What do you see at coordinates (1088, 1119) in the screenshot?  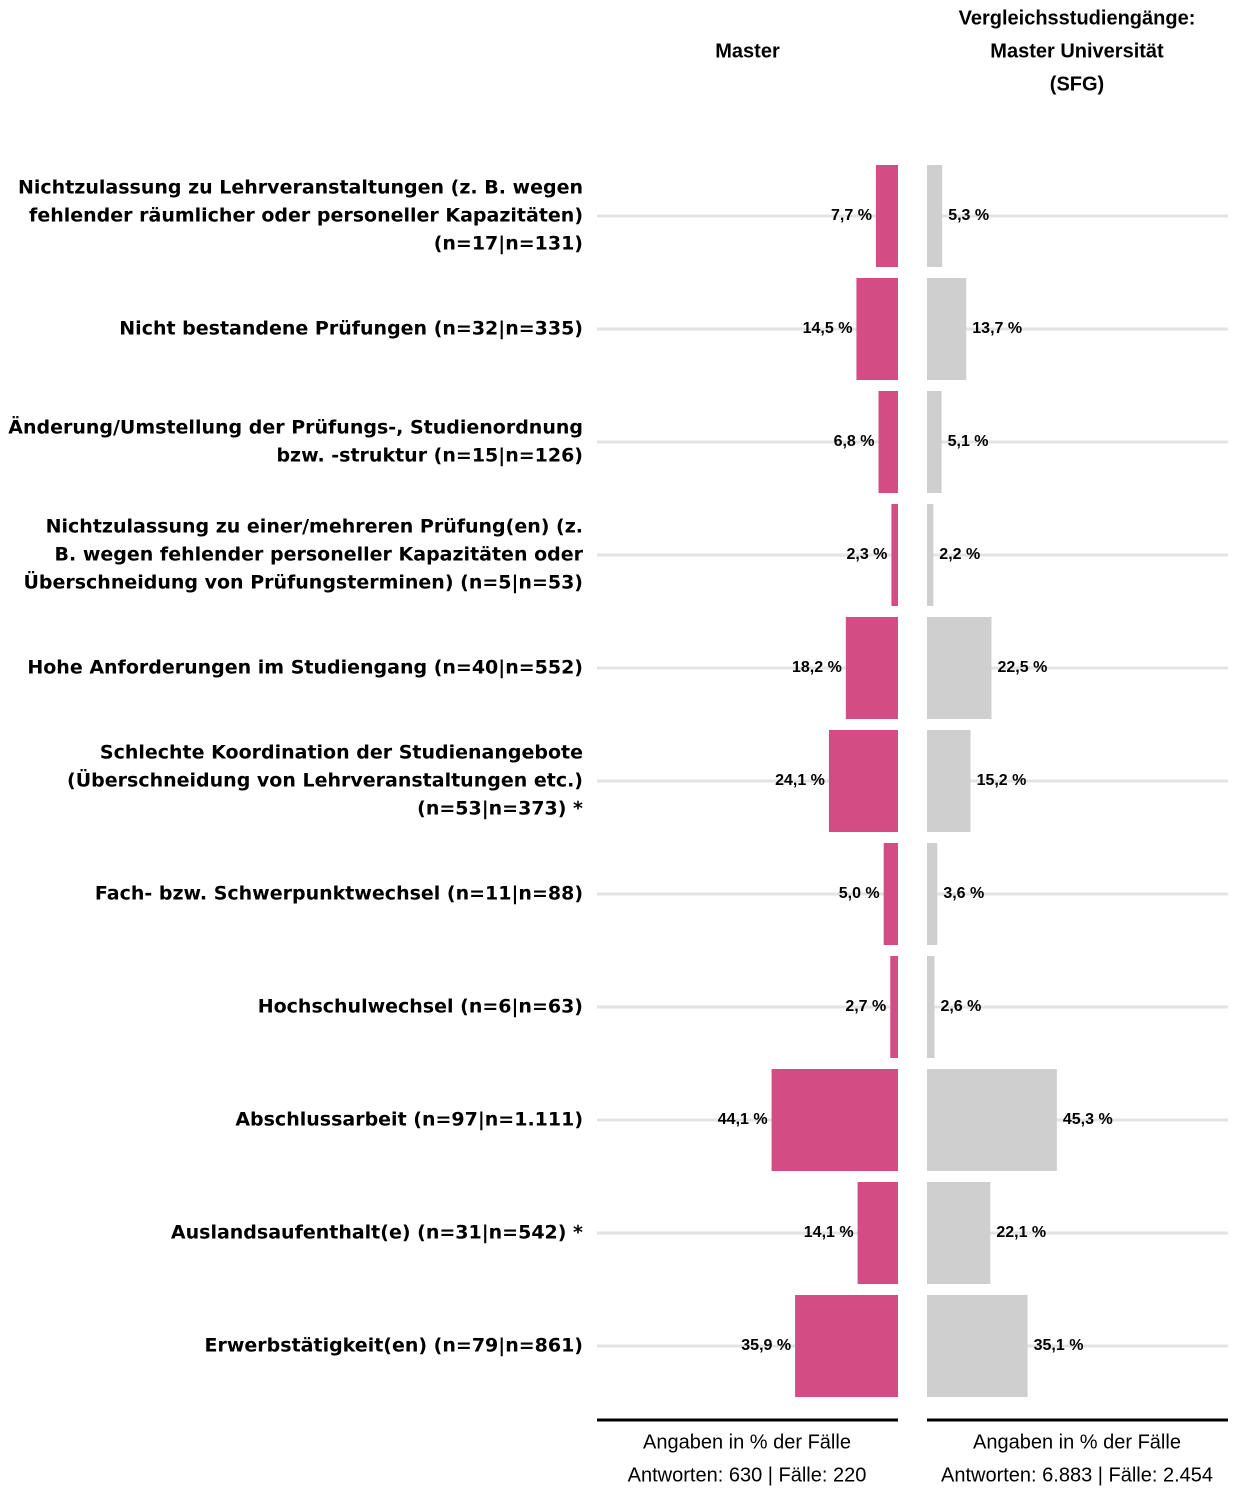 I see `value-label: 45,3 %` at bounding box center [1088, 1119].